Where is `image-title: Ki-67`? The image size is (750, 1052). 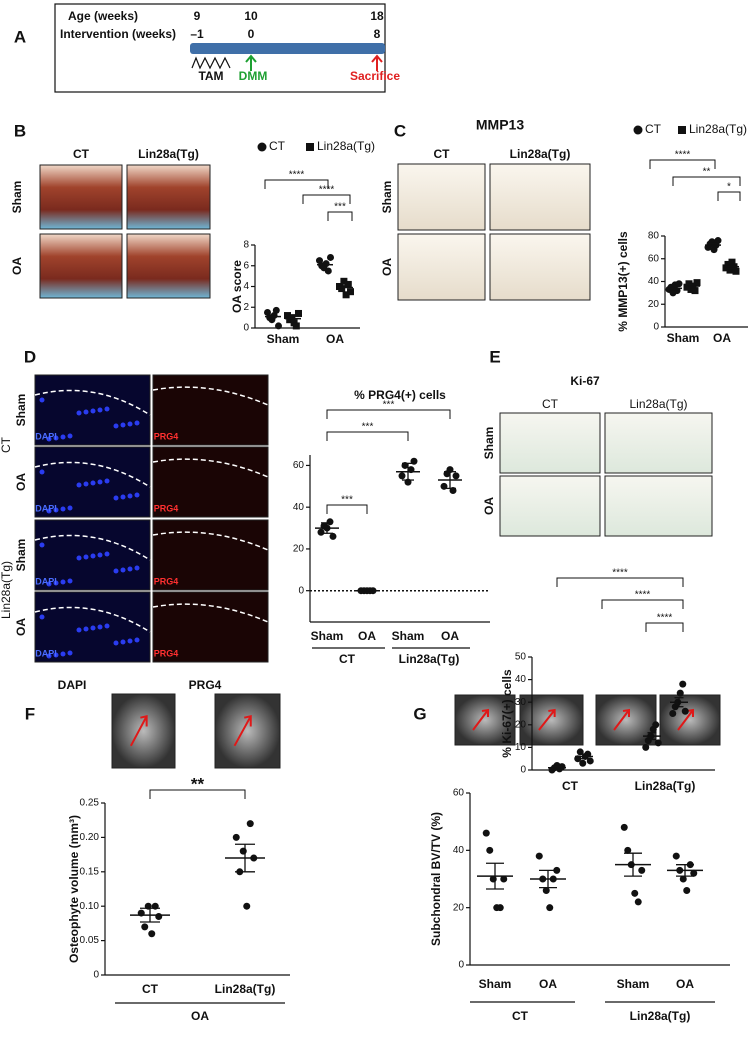
image-title: Ki-67 is located at coordinates (585, 381).